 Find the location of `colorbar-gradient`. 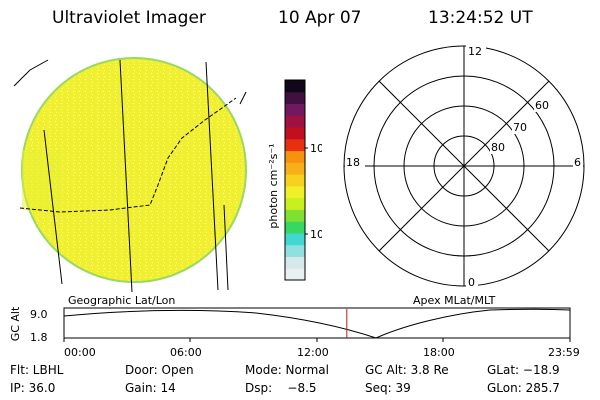

colorbar-gradient is located at coordinates (295, 180).